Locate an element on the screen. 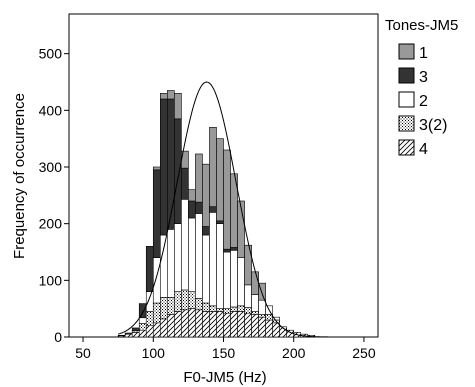  y-tick-label: 0 is located at coordinates (58, 337).